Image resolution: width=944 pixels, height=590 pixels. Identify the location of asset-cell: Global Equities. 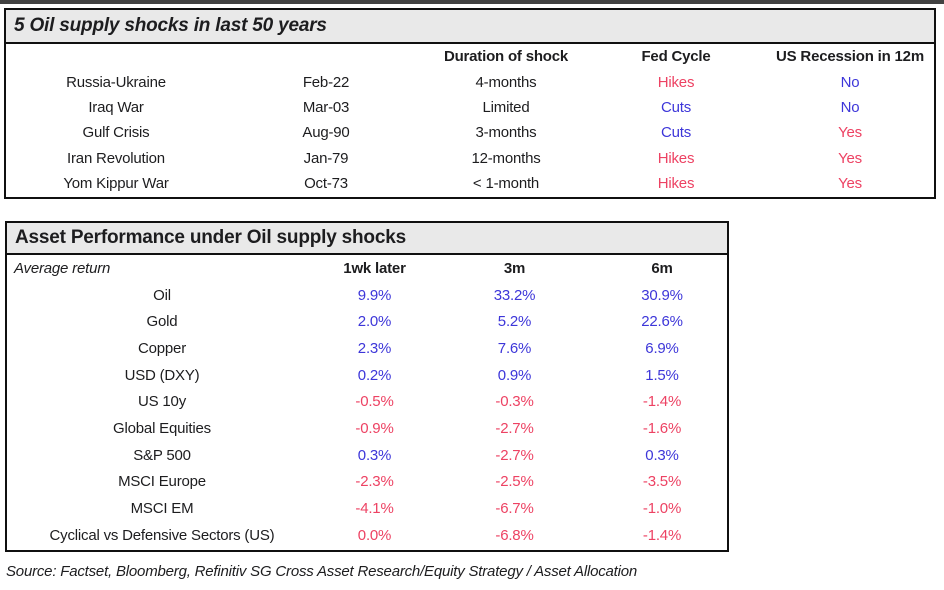
(162, 428).